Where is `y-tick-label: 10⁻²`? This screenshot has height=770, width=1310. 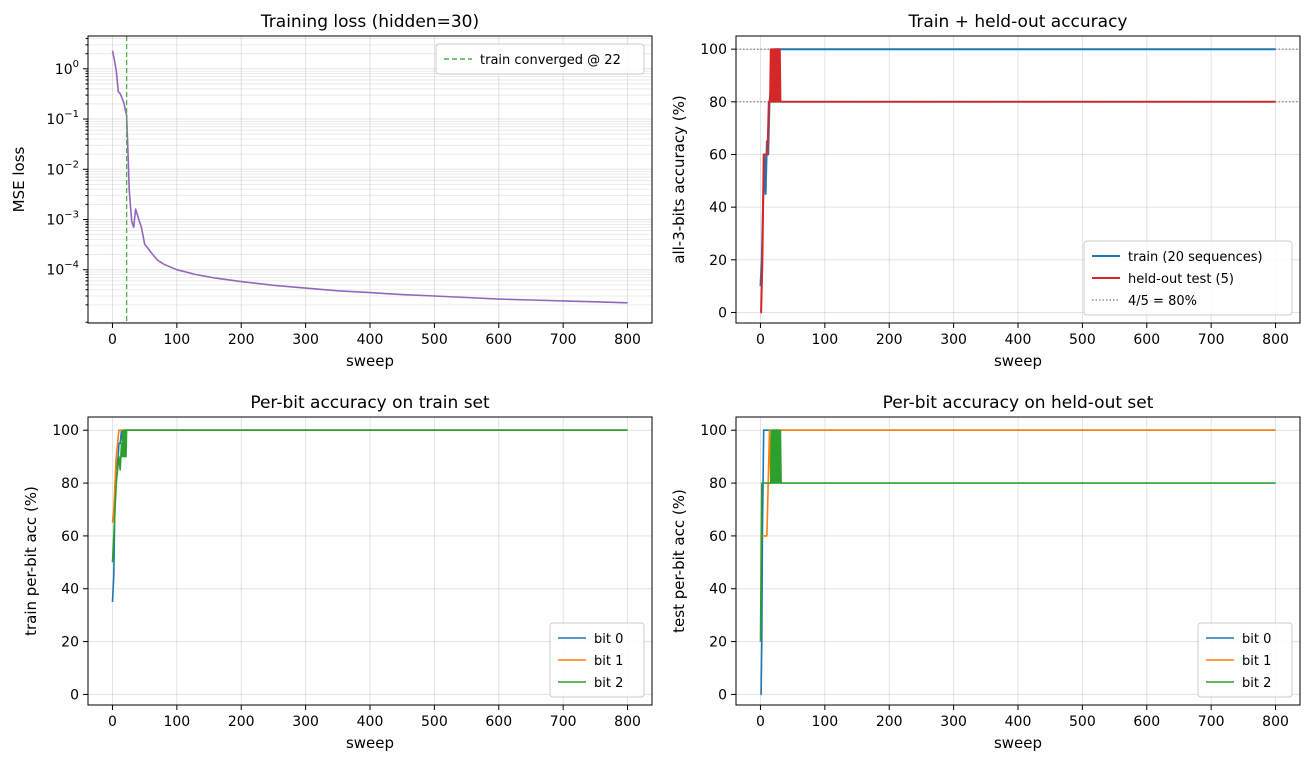
y-tick-label: 10⁻² is located at coordinates (62, 168).